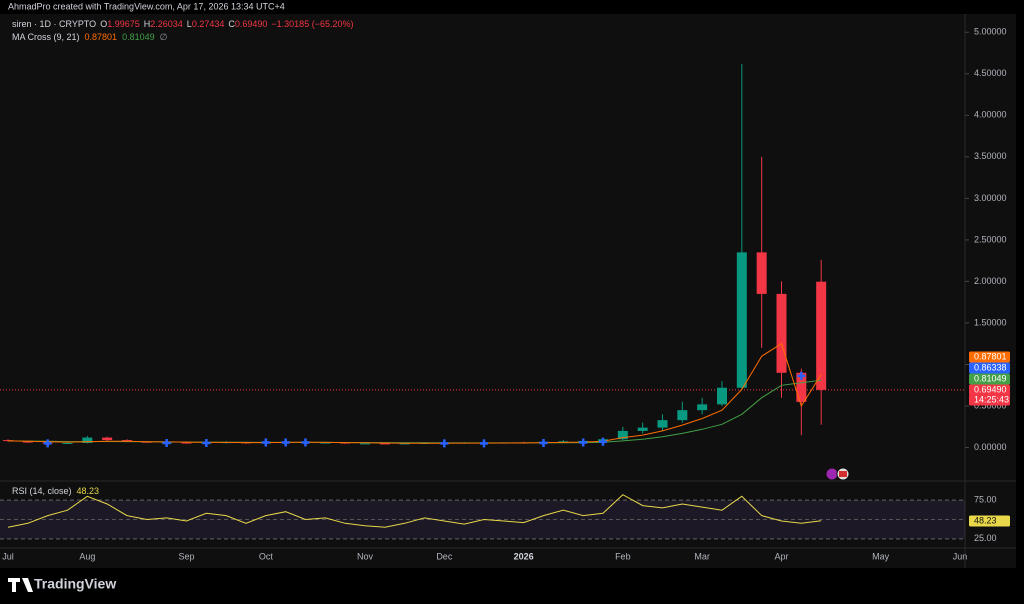 This screenshot has width=1024, height=604. Describe the element at coordinates (985, 520) in the screenshot. I see `rsi-badge: 48.23` at that location.